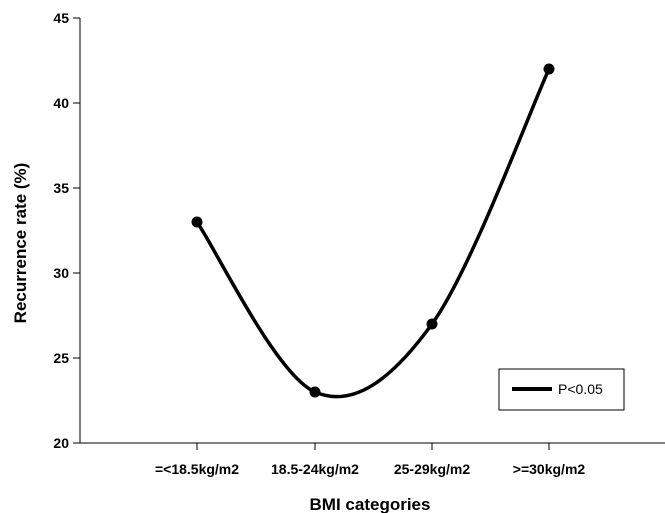 The image size is (665, 513). I want to click on y-tick-label: 40, so click(61, 103).